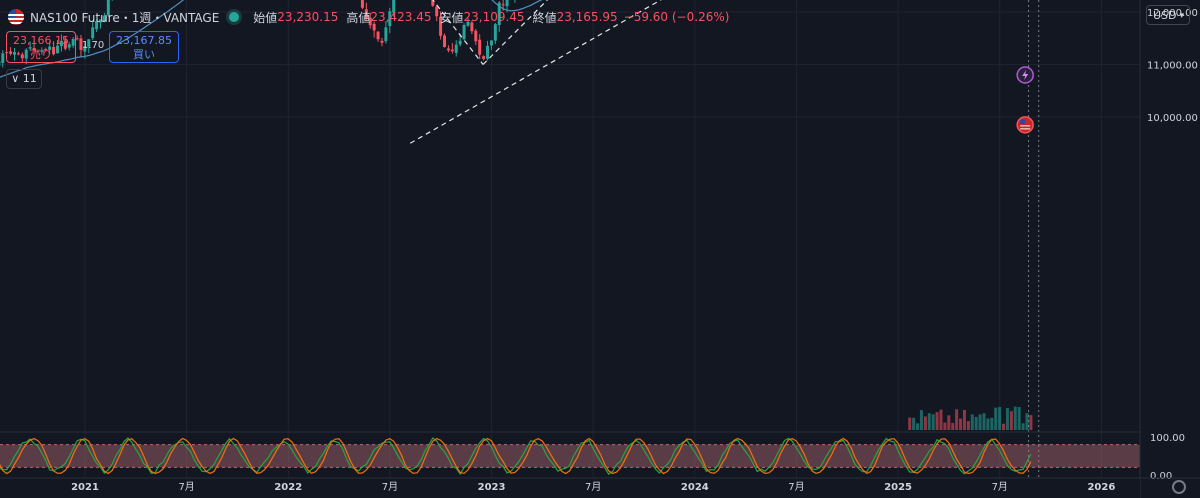  I want to click on buy-label: 買い, so click(144, 54).